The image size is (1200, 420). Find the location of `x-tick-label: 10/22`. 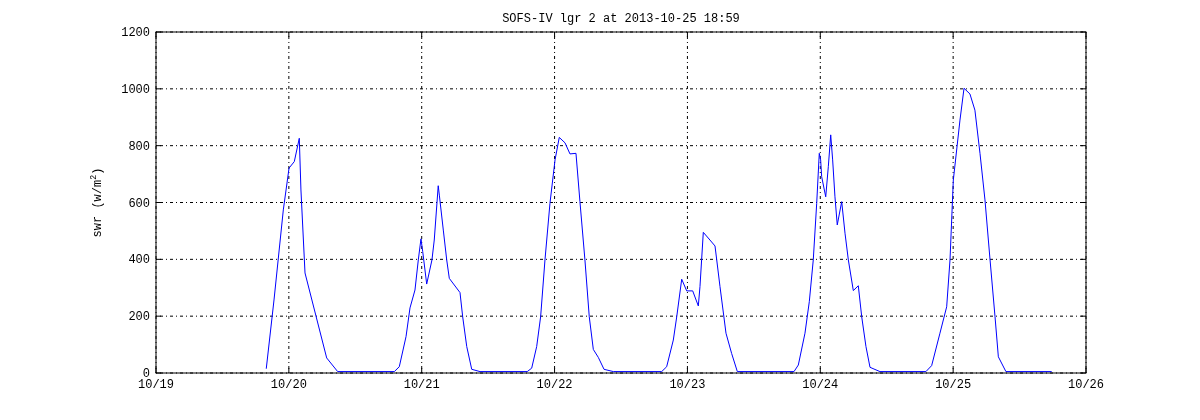

x-tick-label: 10/22 is located at coordinates (554, 385).